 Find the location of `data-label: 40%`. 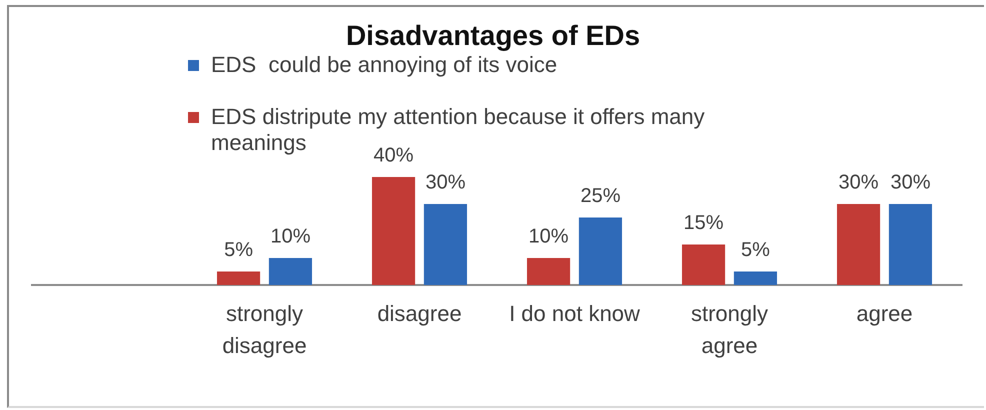

data-label: 40% is located at coordinates (394, 155).